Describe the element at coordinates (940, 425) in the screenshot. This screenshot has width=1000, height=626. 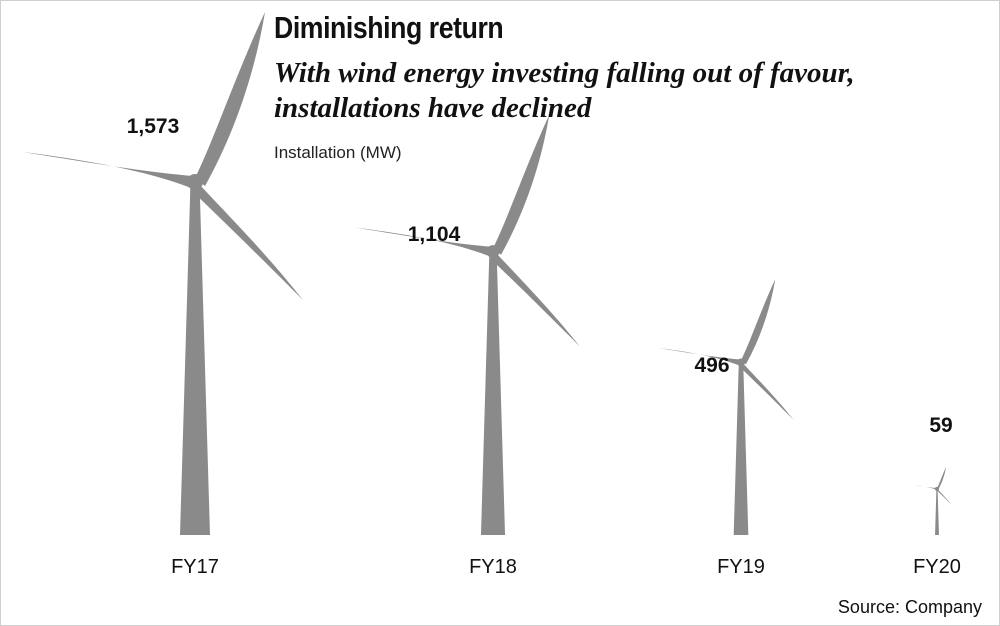
I see `value-label: 59` at that location.